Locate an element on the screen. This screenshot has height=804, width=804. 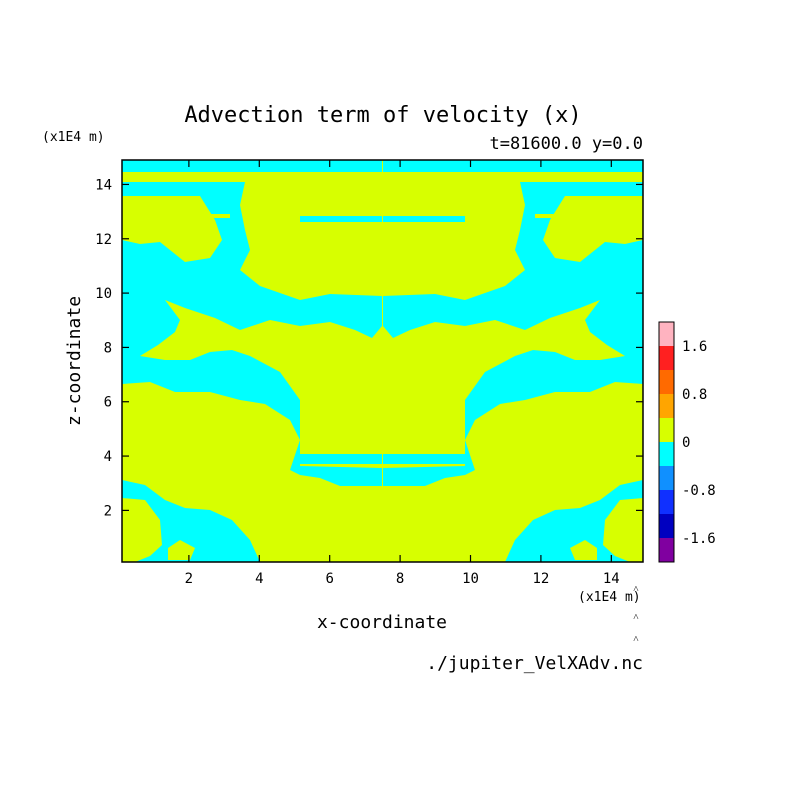
chart-subtitle: t=81600.0 y=0.0 is located at coordinates (566, 144).